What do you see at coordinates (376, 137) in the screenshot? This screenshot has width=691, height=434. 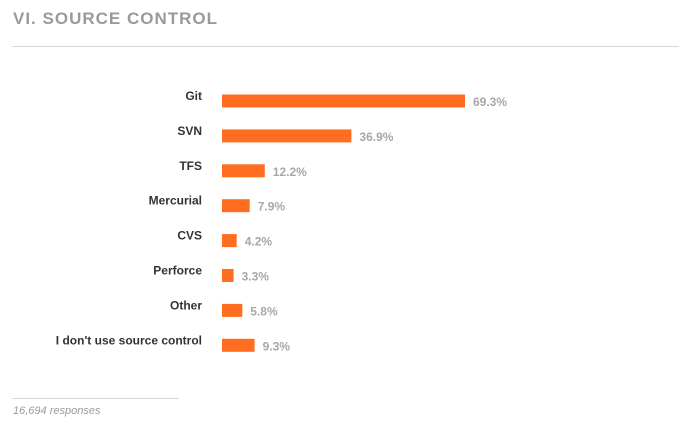 I see `value-label: 36.9%` at bounding box center [376, 137].